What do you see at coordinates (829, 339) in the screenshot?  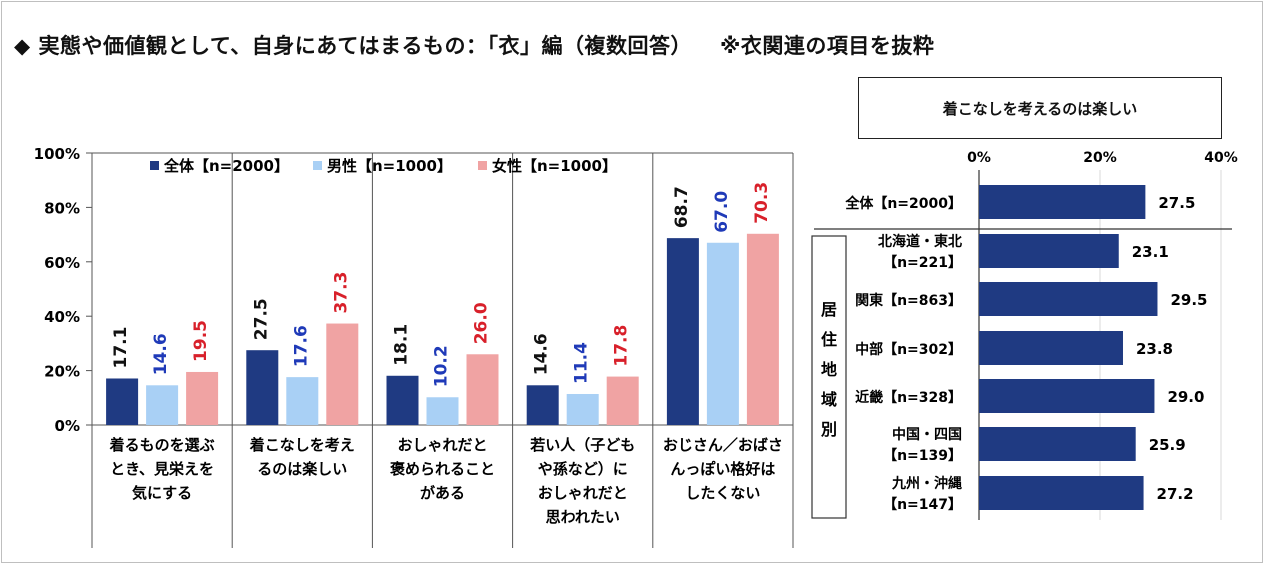 I see `group-label-char: 住` at bounding box center [829, 339].